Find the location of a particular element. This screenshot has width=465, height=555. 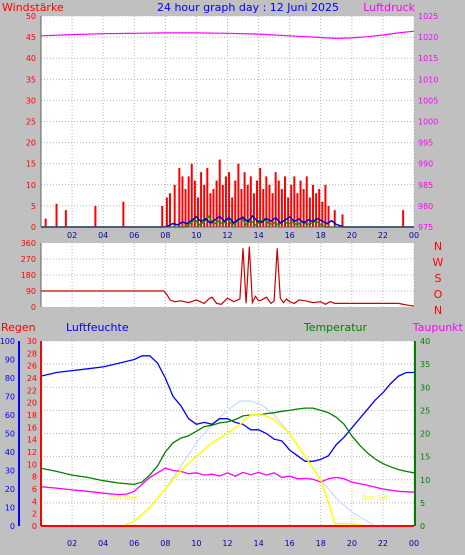

pressure-y-tick: 975 is located at coordinates (425, 227).